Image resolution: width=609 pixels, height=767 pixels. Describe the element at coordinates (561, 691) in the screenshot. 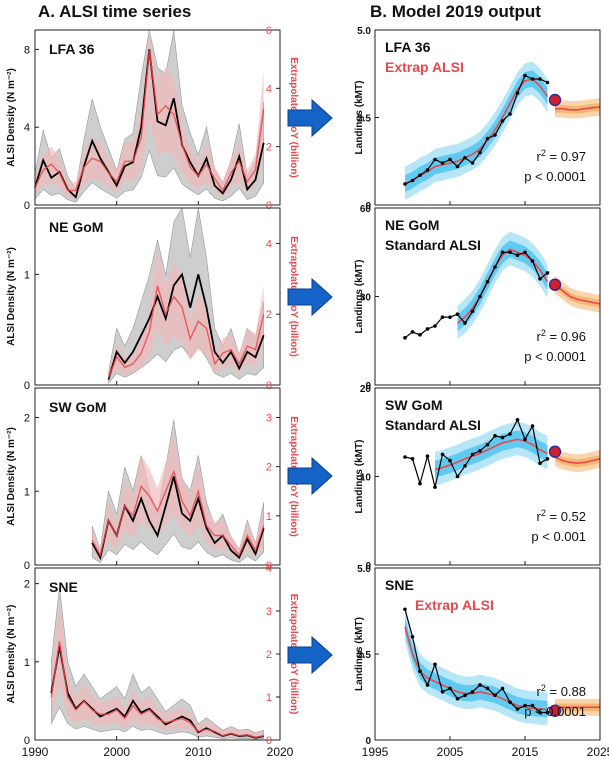

I see `r-squared-label: r2 = 0.88` at that location.